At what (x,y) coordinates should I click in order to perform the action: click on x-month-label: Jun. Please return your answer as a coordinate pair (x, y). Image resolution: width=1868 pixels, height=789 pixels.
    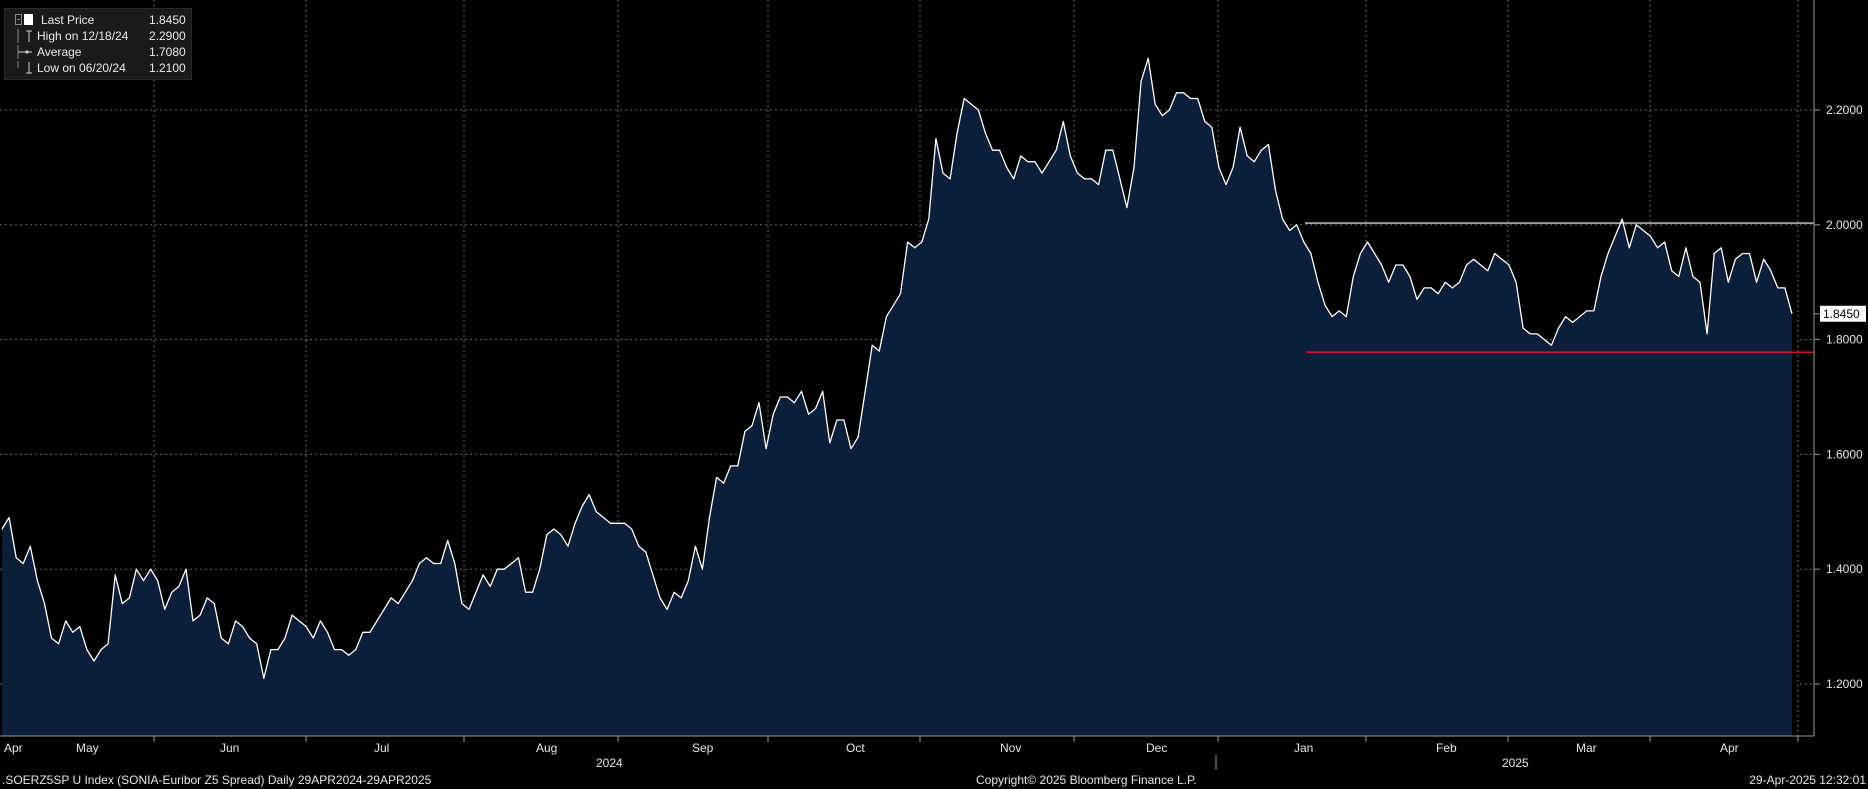
    Looking at the image, I should click on (229, 748).